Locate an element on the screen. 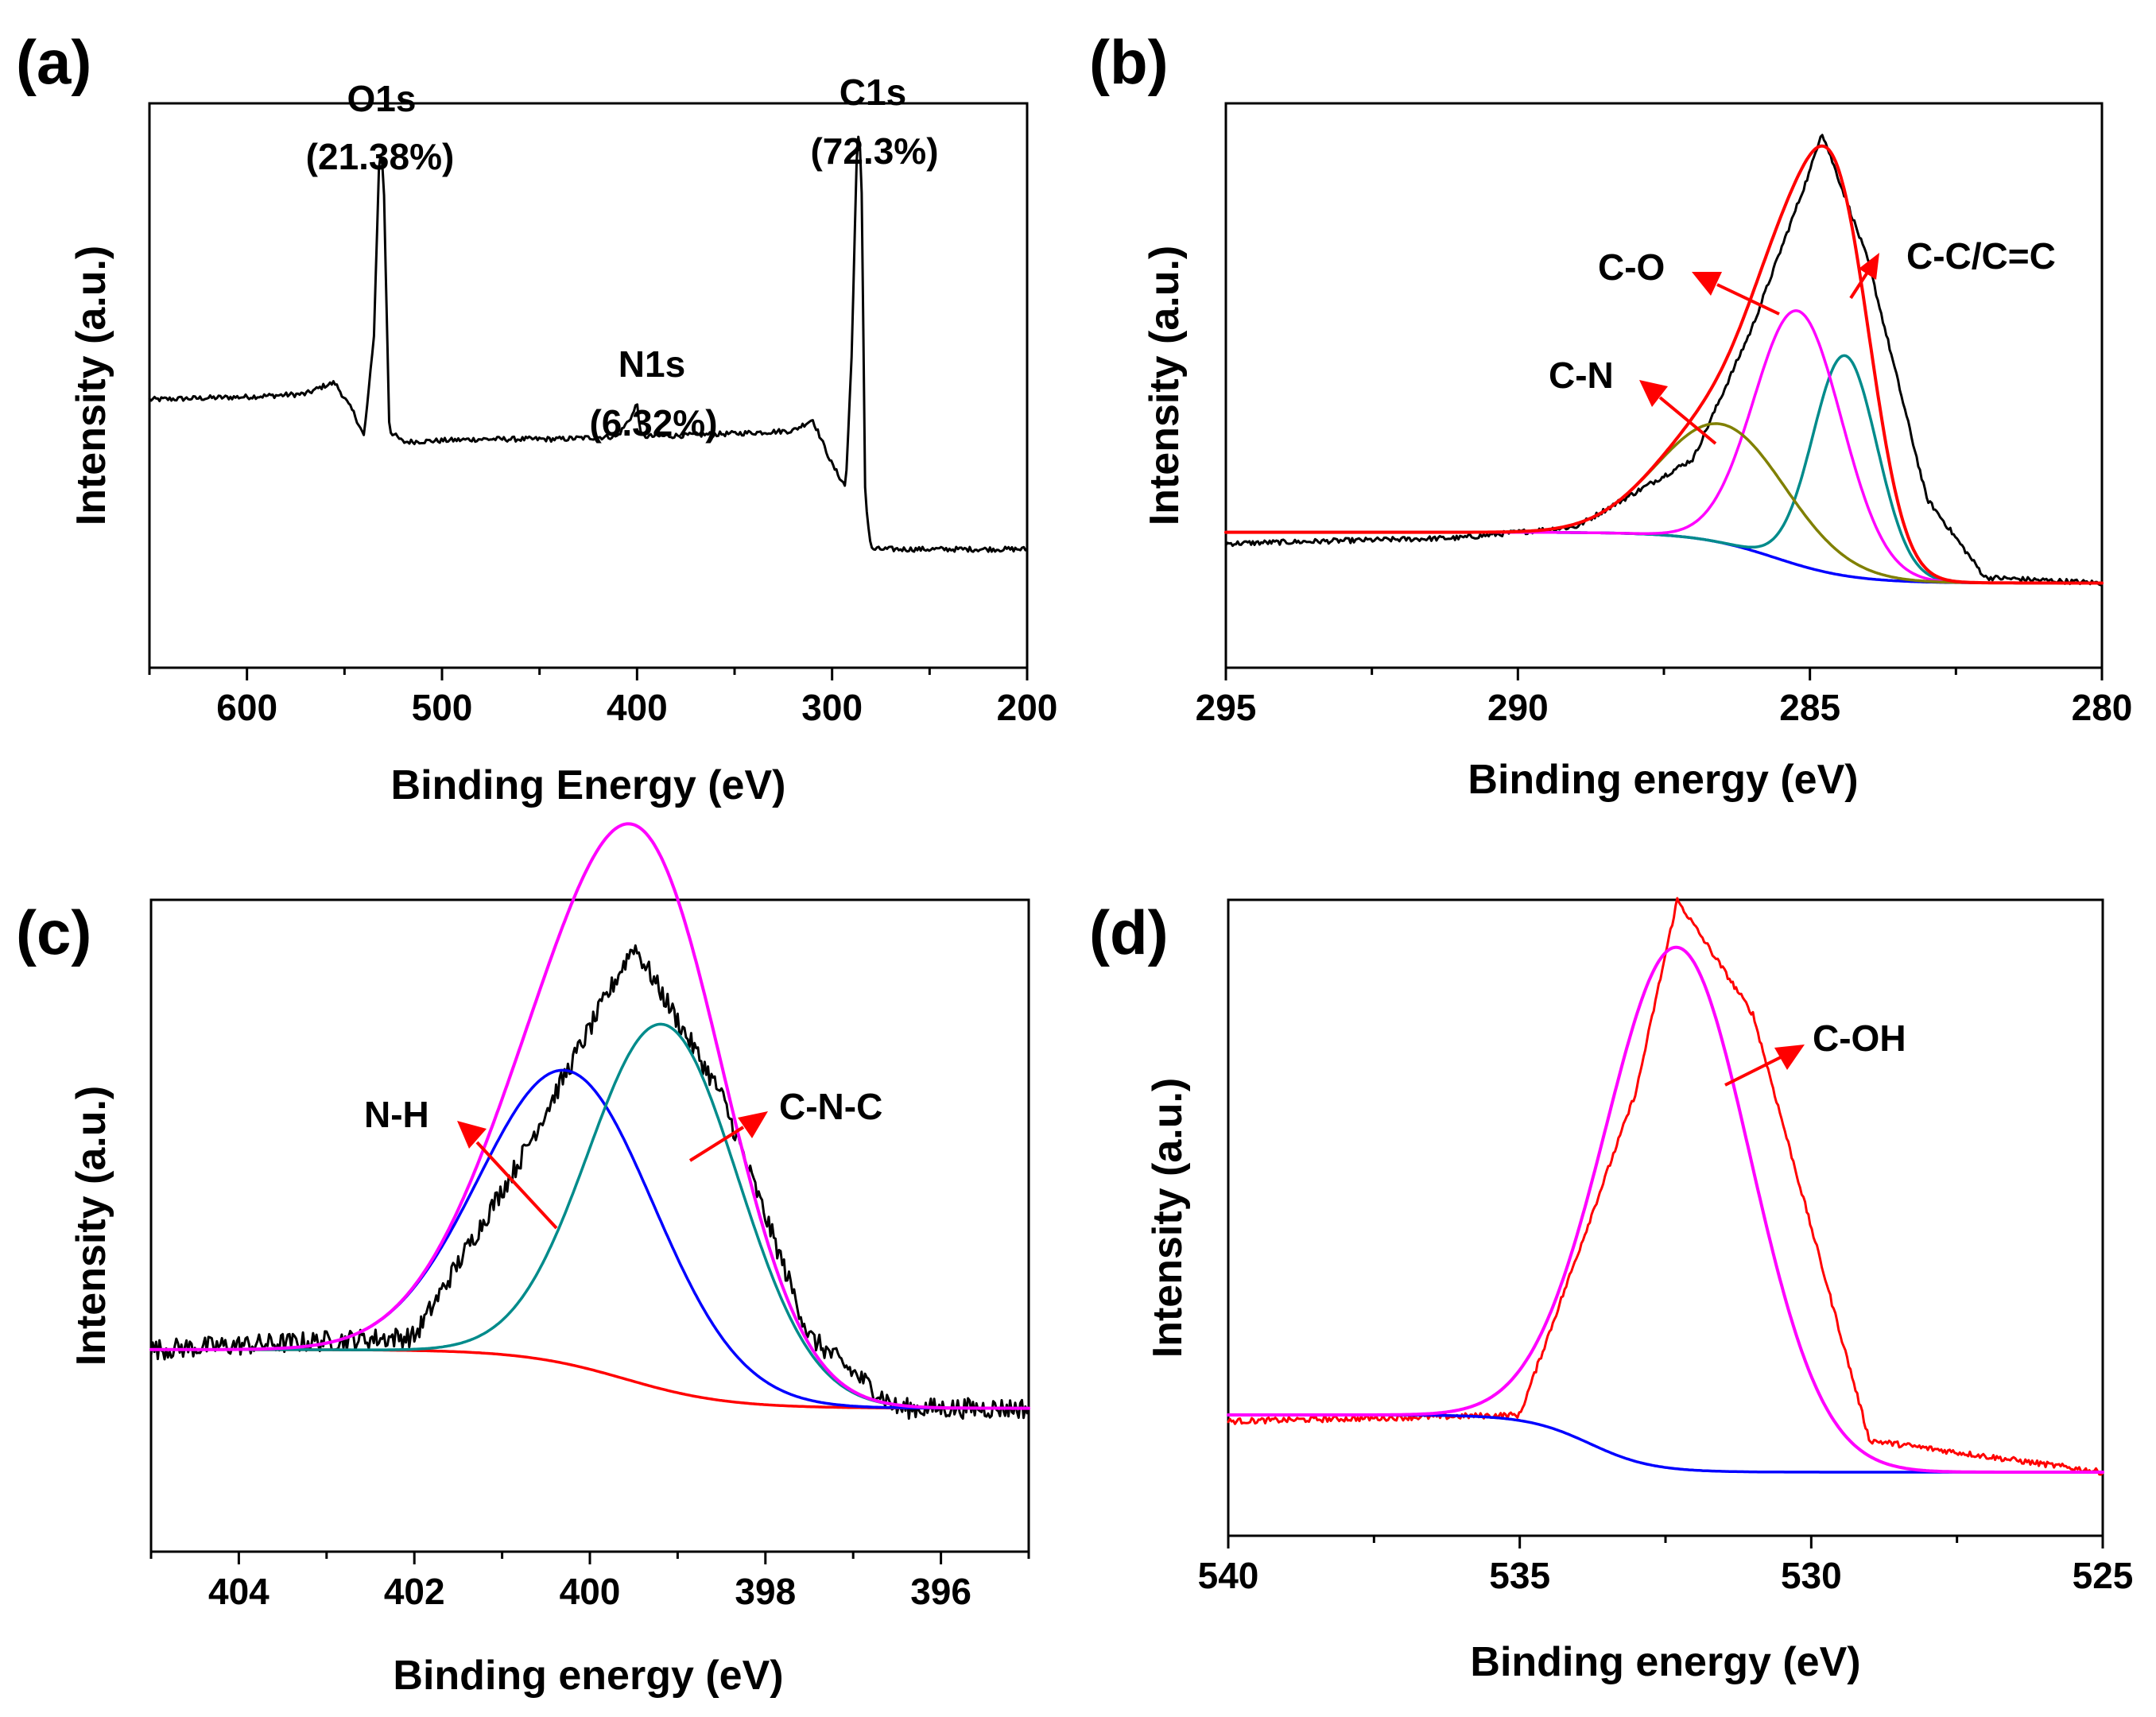 The height and width of the screenshot is (1717, 2156). peak-c-n-c-line is located at coordinates (589, 1216).